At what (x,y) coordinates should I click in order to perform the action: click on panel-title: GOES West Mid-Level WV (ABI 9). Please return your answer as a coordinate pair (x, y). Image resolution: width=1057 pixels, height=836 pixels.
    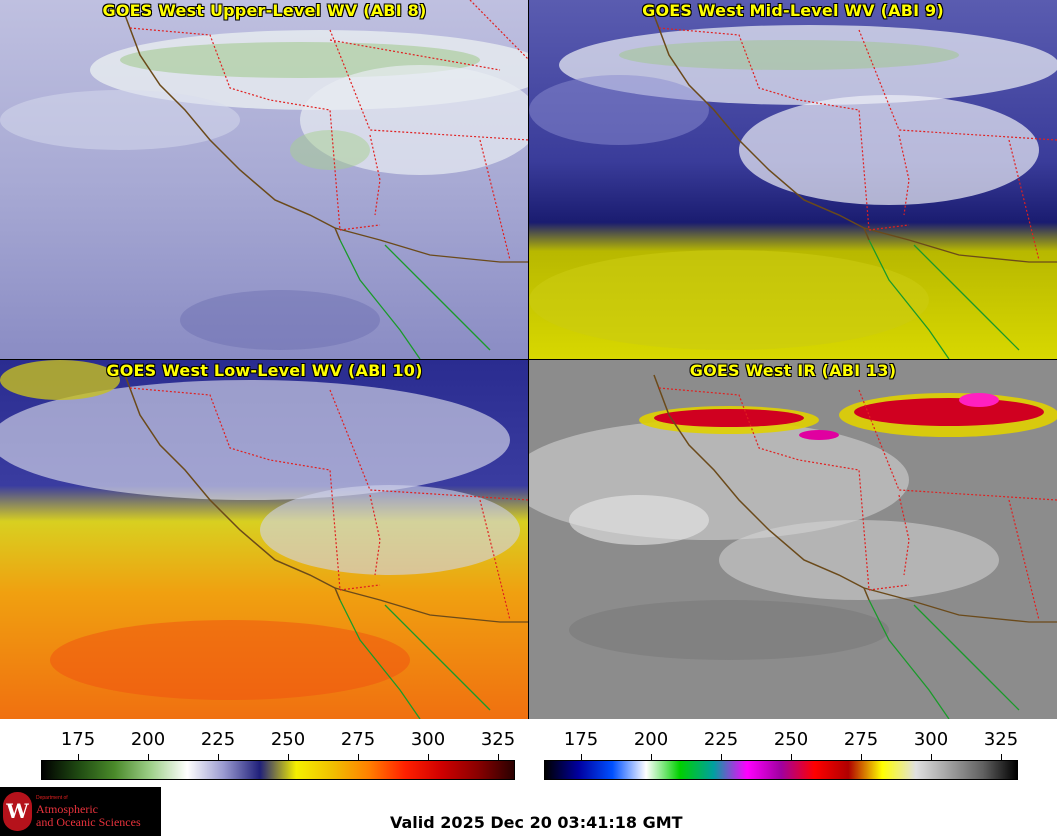
    Looking at the image, I should click on (793, 10).